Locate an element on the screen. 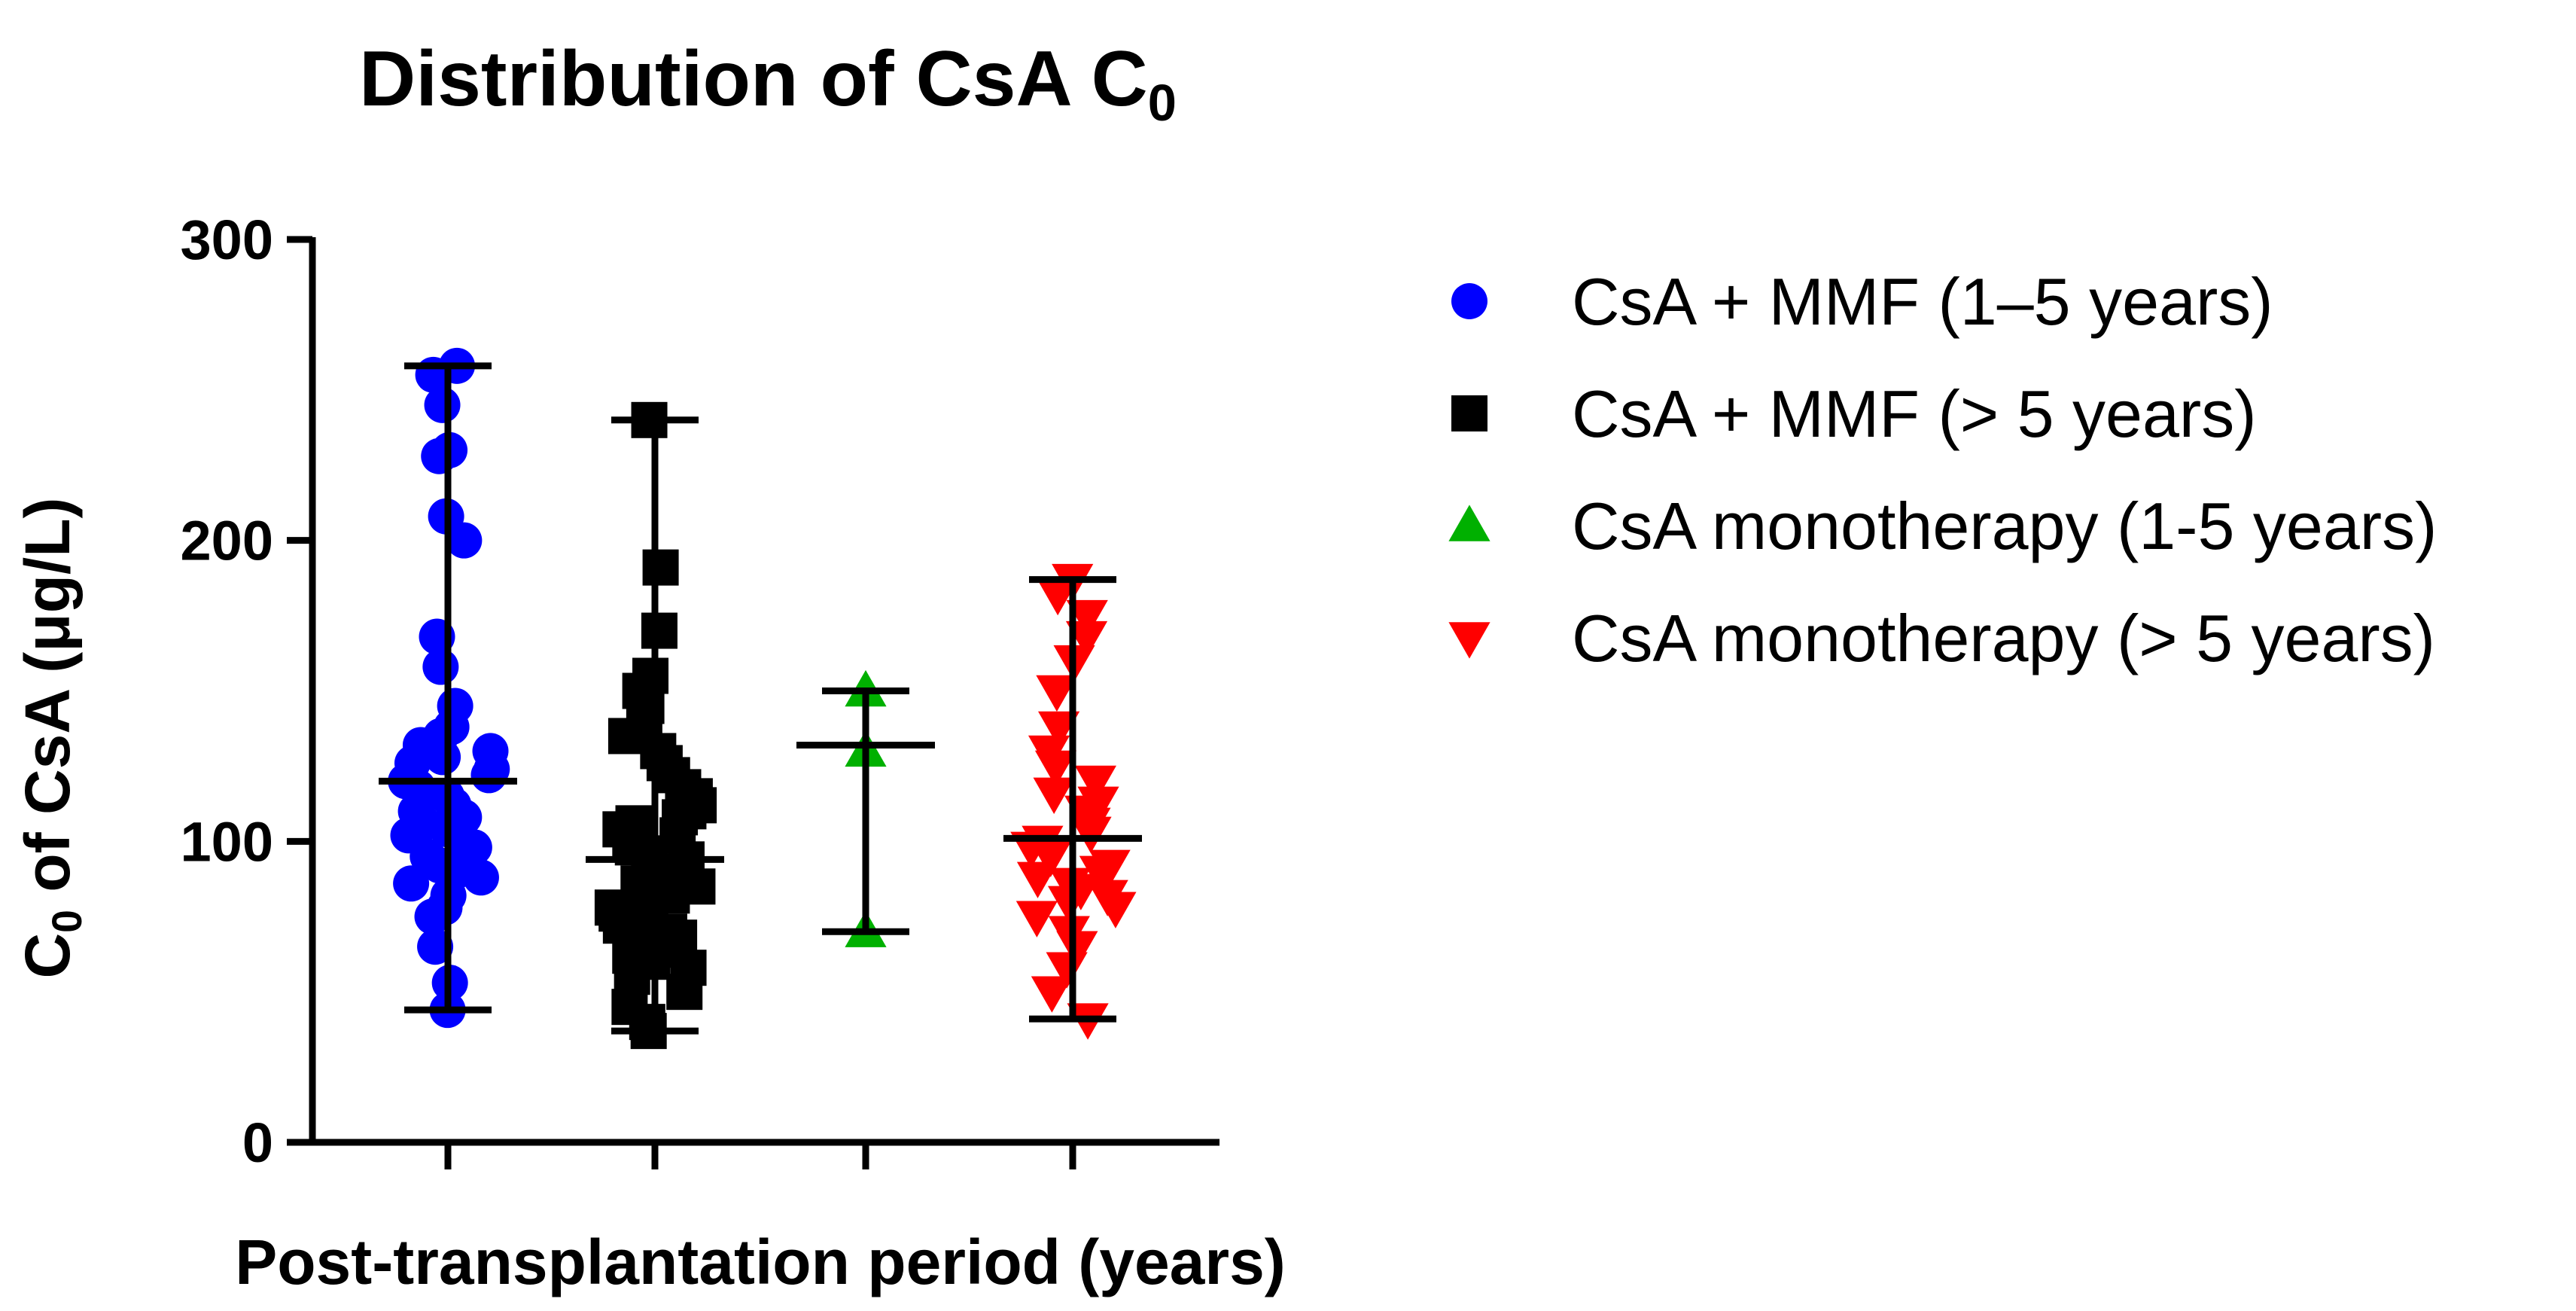  series-3-summary is located at coordinates (865, 811).